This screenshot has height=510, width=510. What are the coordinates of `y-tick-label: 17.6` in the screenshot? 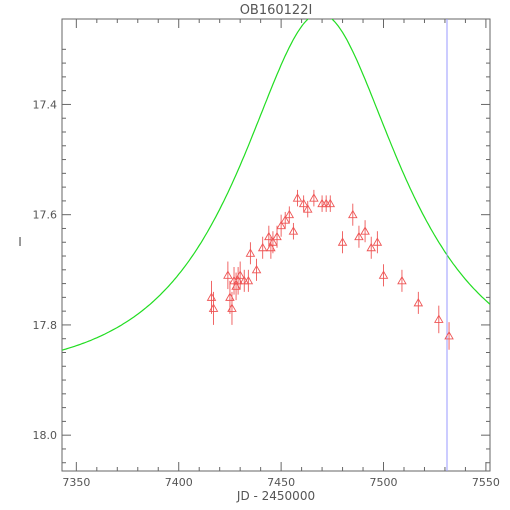 It's located at (45, 215).